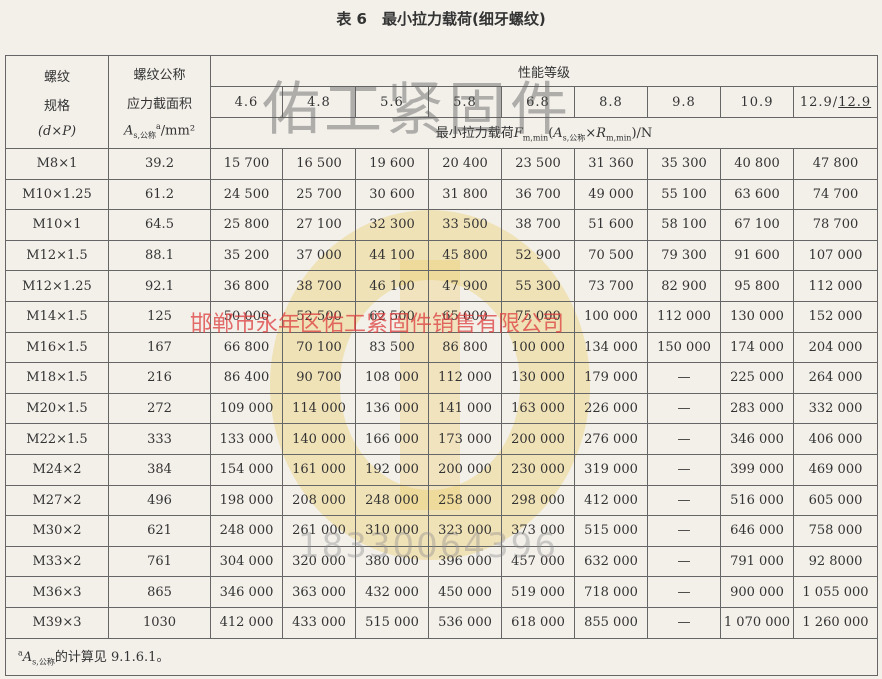 The width and height of the screenshot is (882, 679). Describe the element at coordinates (246, 378) in the screenshot. I see `load-cell: 86 400` at that location.